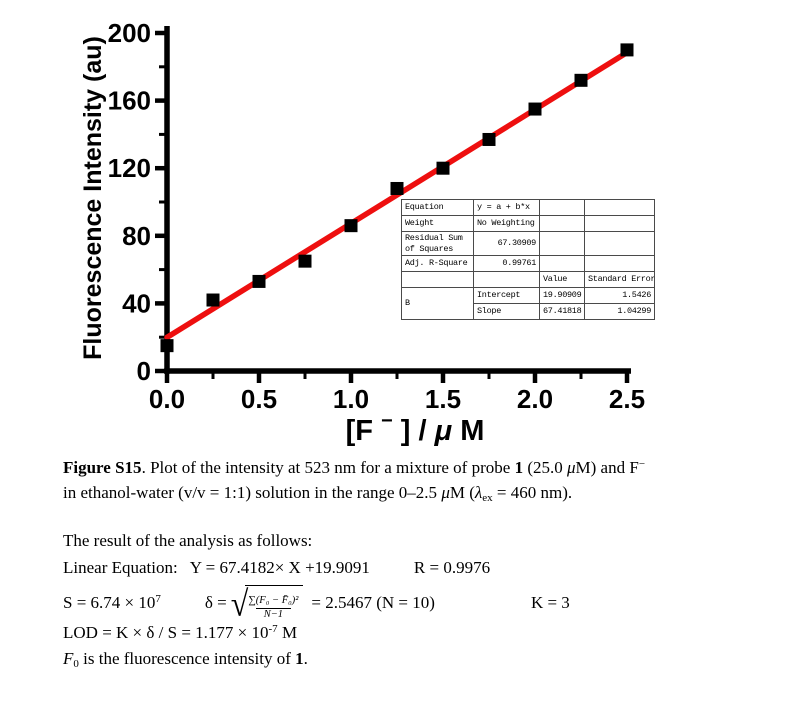 The width and height of the screenshot is (799, 720). I want to click on x-tick-label: 0.0, so click(167, 399).